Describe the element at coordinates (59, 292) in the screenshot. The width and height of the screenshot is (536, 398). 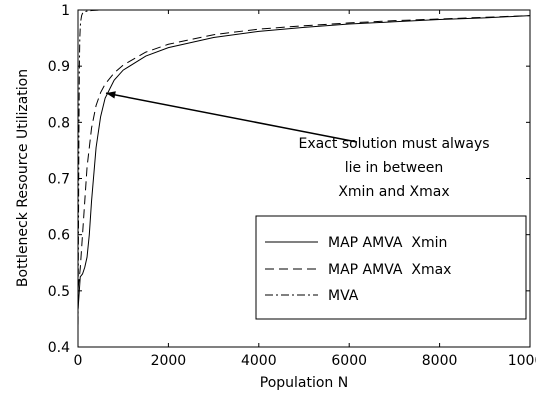
I see `y-tick-label: 0.5` at that location.